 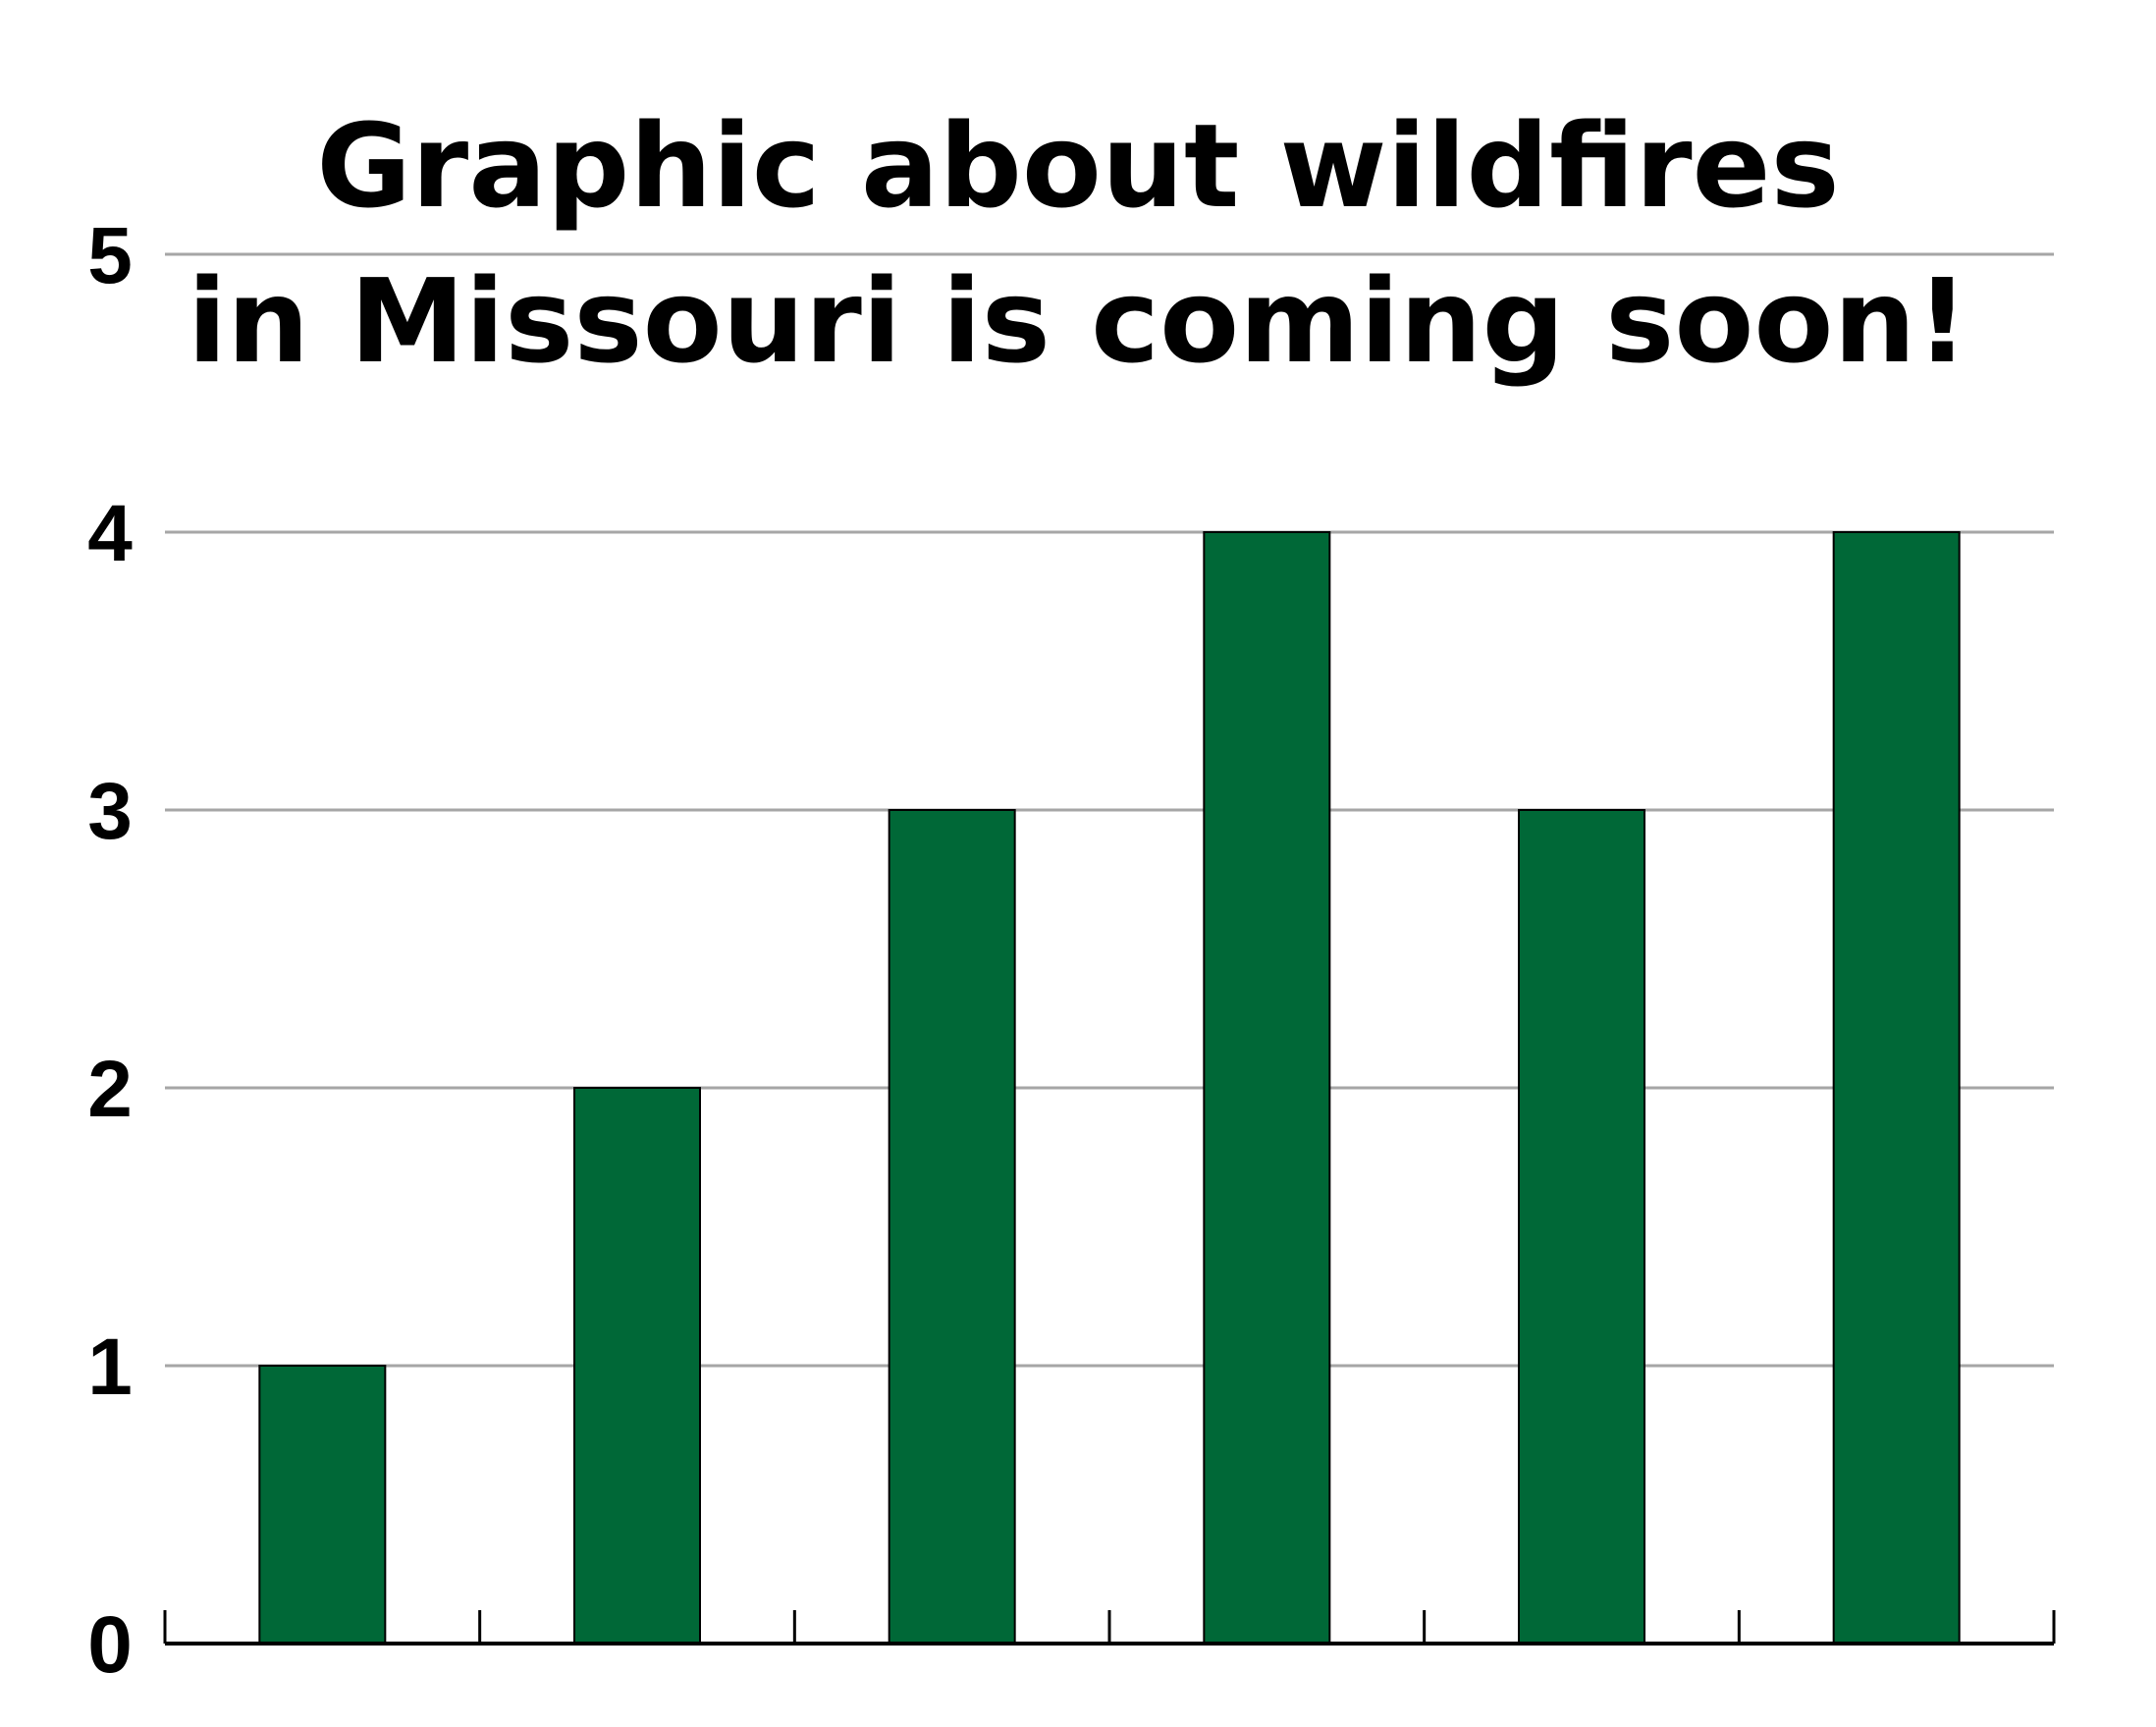 What do you see at coordinates (110, 1090) in the screenshot?
I see `y-tick-label-2: 2` at bounding box center [110, 1090].